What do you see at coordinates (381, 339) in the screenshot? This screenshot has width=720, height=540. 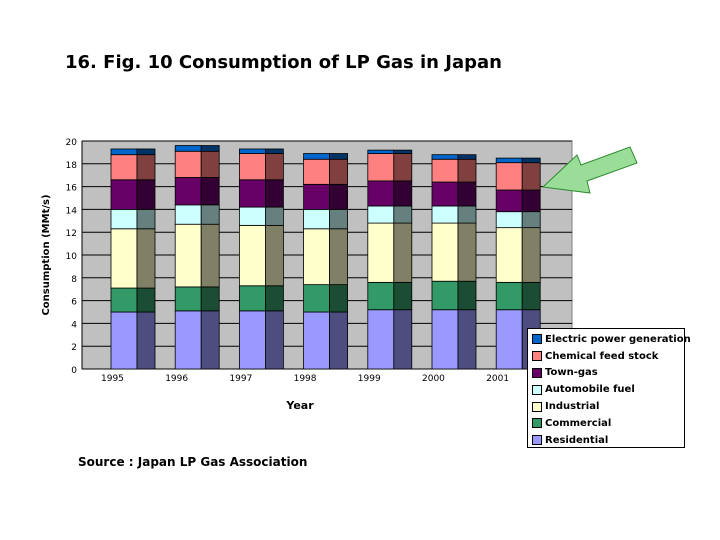 I see `bar-segment-residential-1999` at bounding box center [381, 339].